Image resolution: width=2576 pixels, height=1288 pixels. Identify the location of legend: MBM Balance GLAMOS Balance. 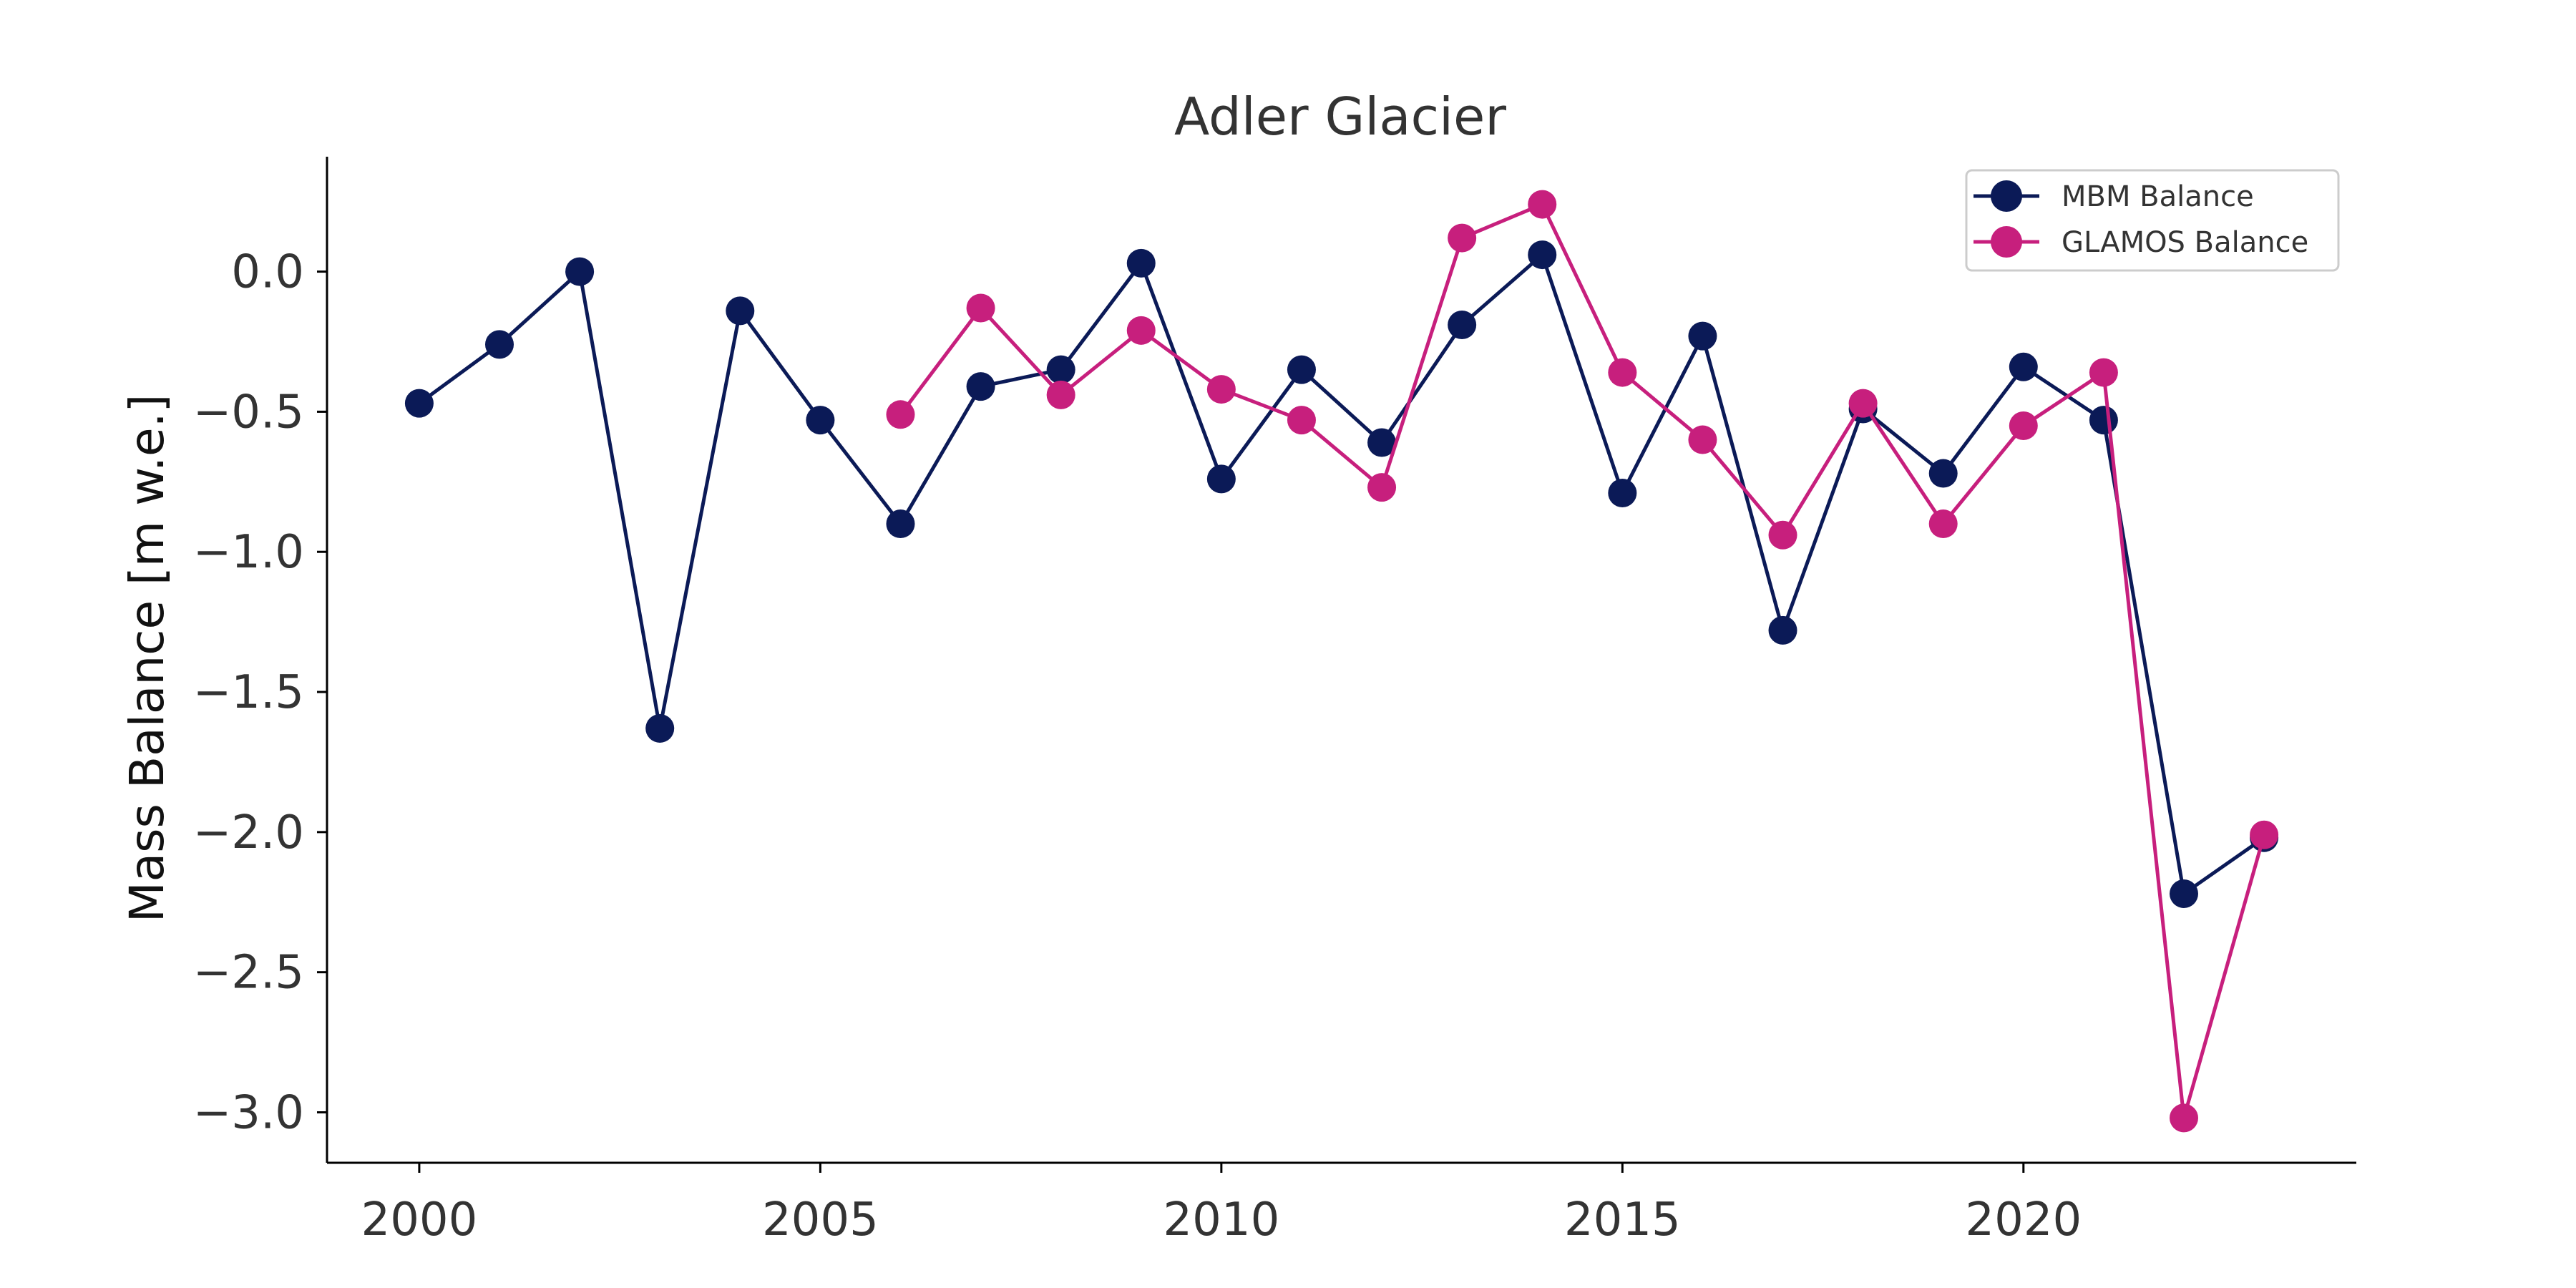
(2152, 220).